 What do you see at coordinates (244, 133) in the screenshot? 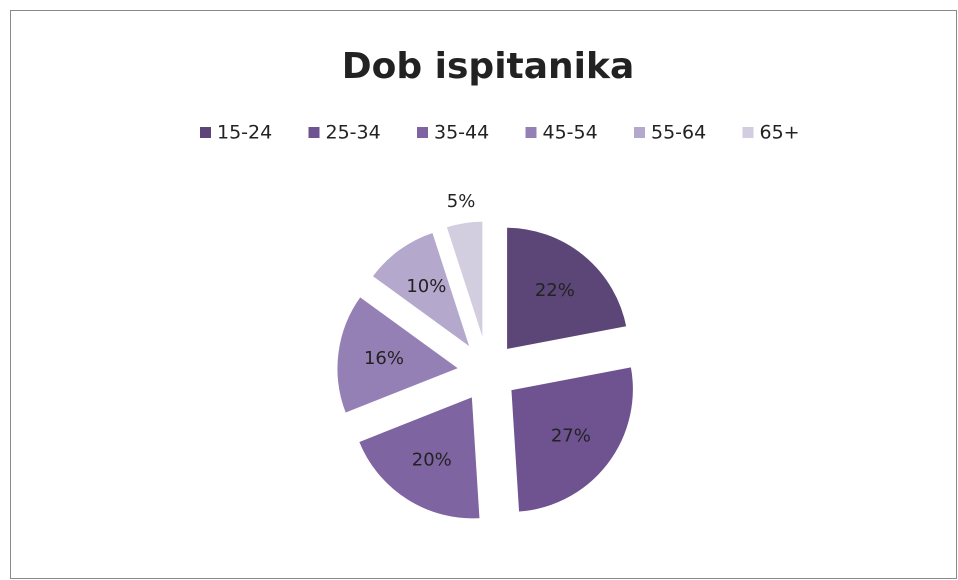
I see `legend-label: 15-24` at bounding box center [244, 133].